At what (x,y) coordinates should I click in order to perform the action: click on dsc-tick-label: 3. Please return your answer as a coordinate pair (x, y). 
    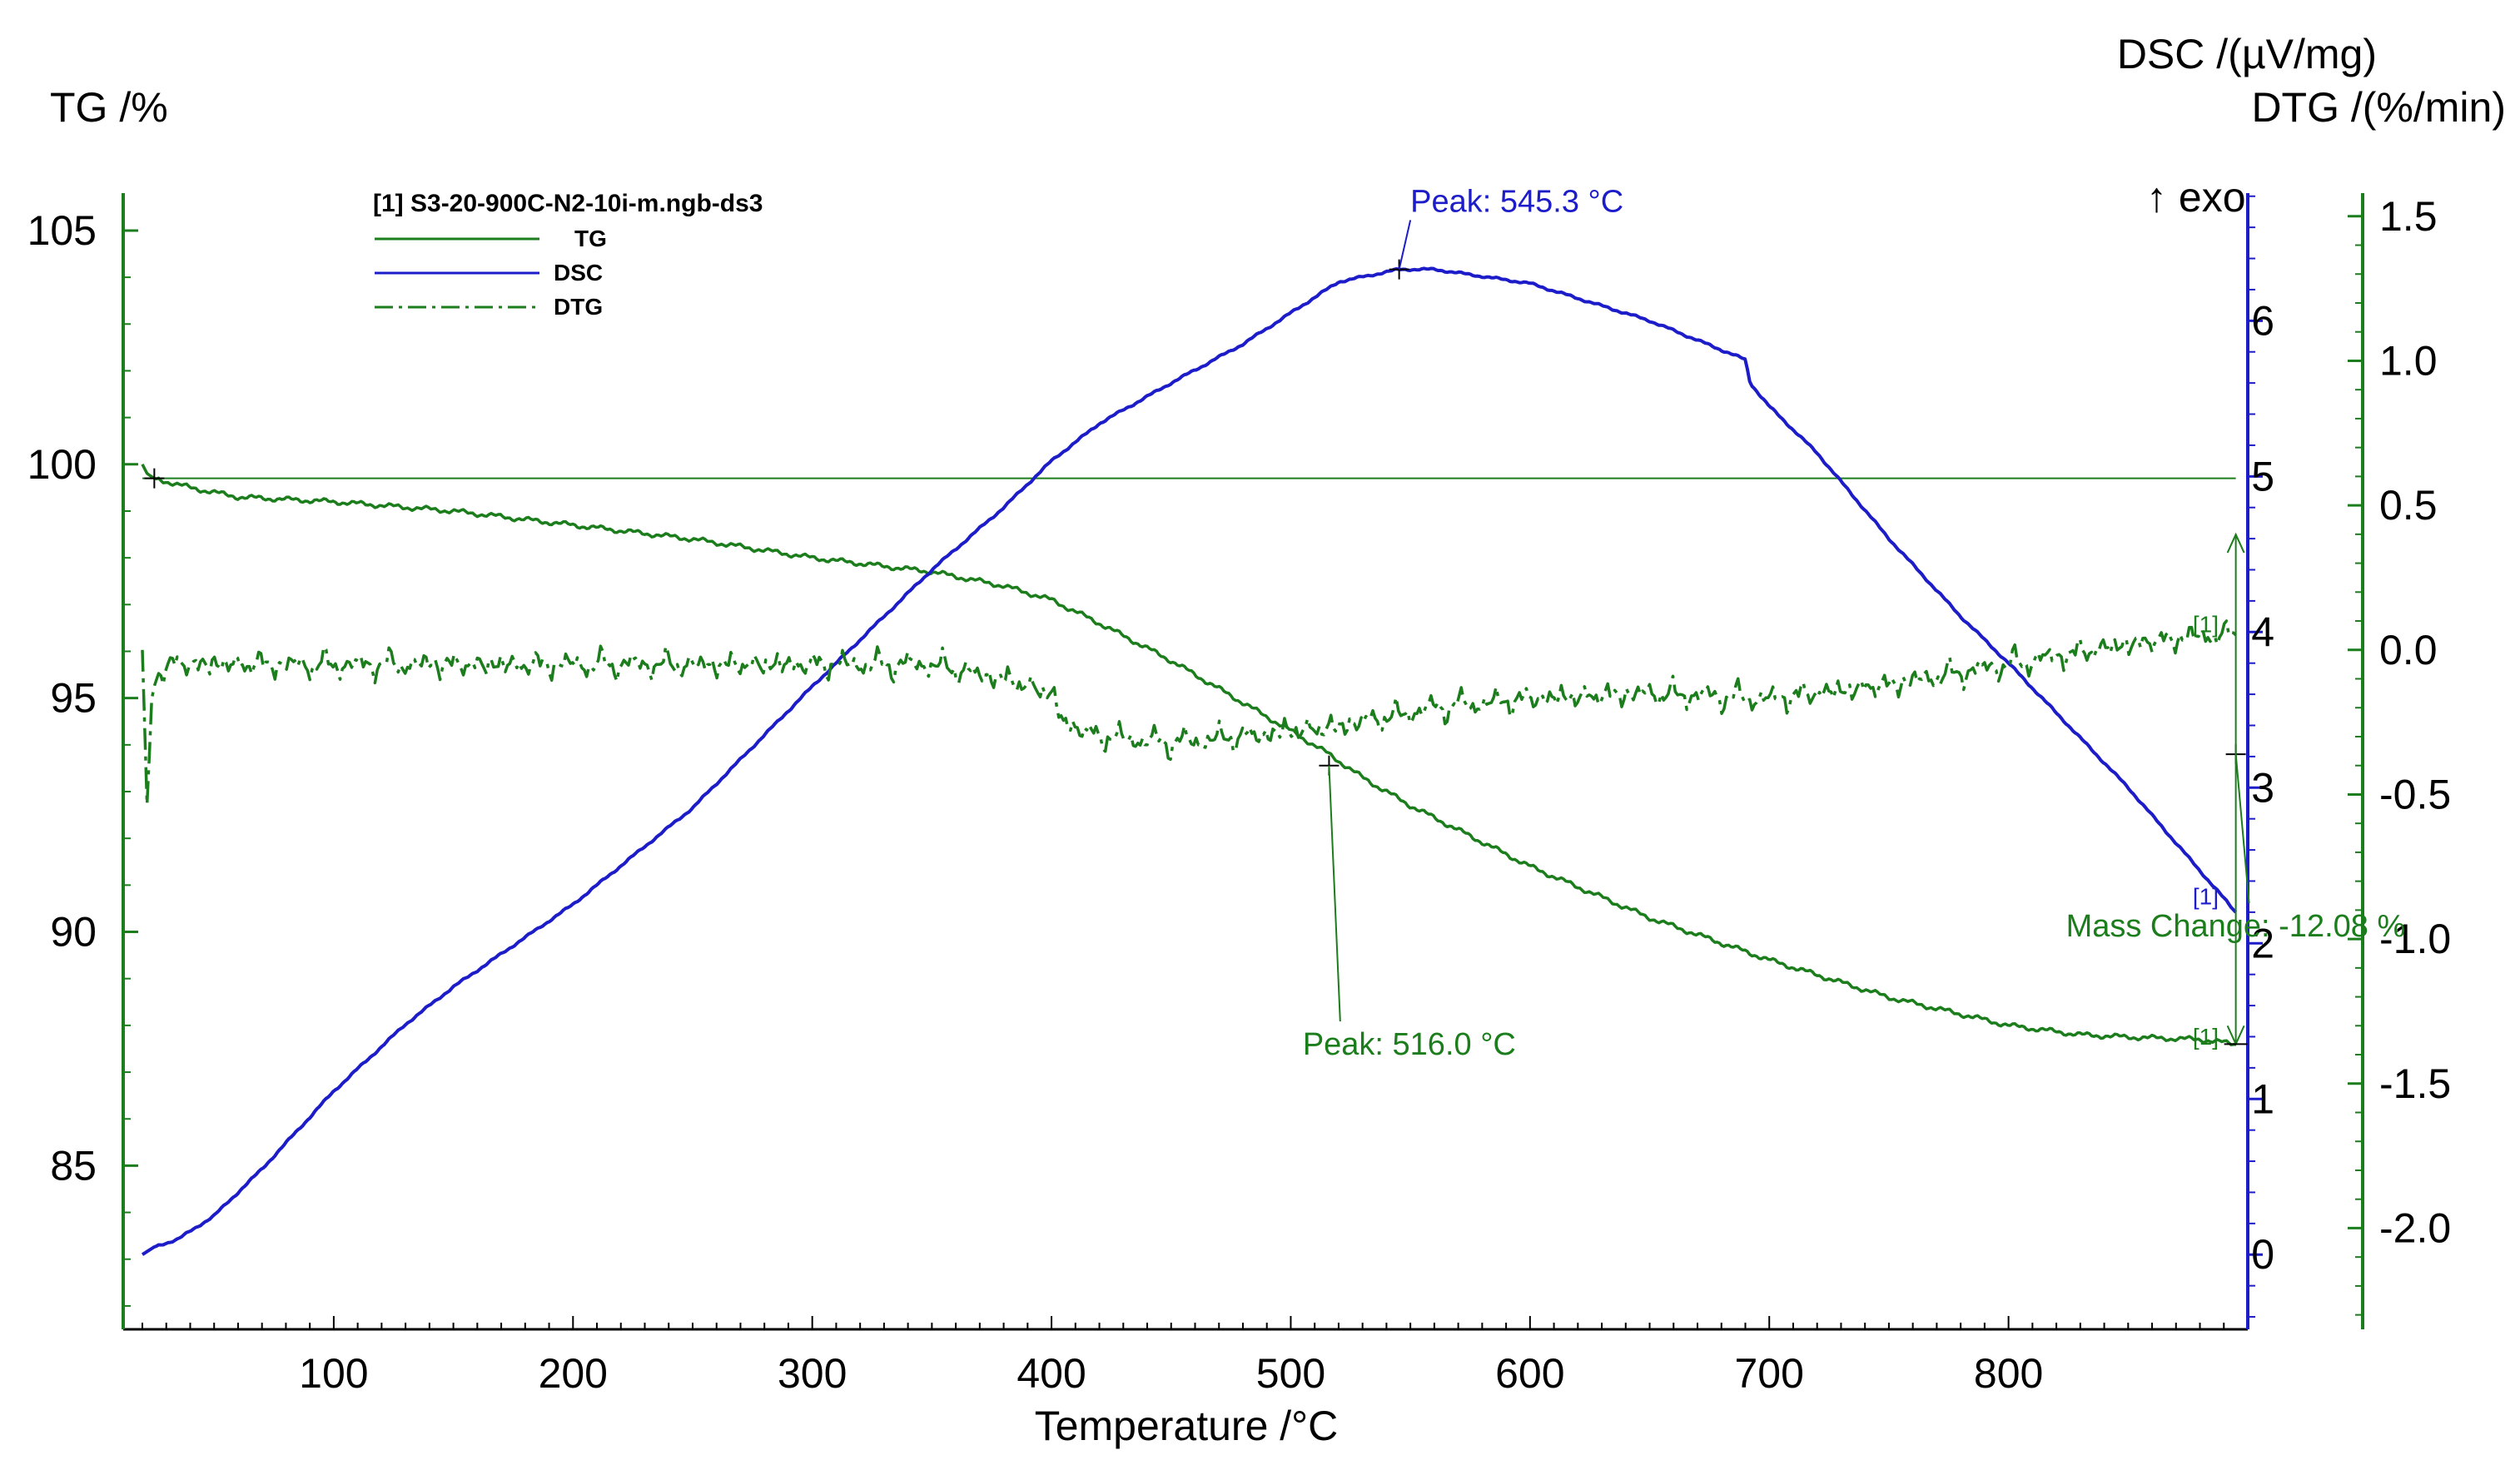
    Looking at the image, I should click on (2262, 787).